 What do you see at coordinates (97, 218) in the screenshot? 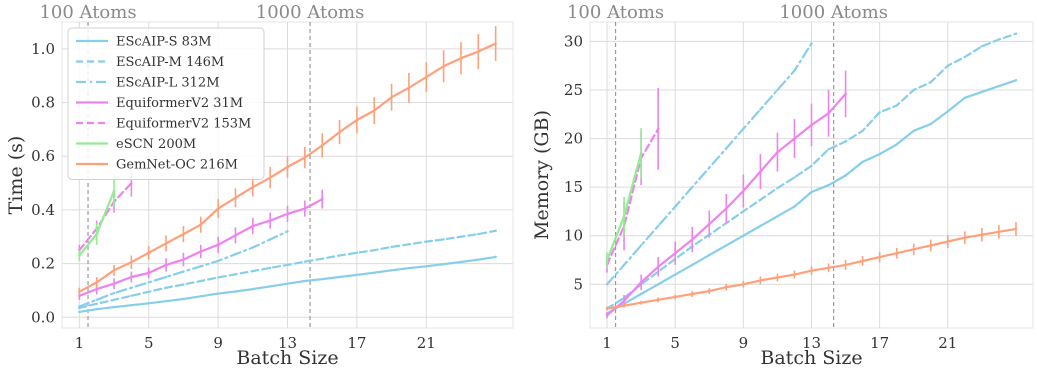
I see `series-escn-200m` at bounding box center [97, 218].